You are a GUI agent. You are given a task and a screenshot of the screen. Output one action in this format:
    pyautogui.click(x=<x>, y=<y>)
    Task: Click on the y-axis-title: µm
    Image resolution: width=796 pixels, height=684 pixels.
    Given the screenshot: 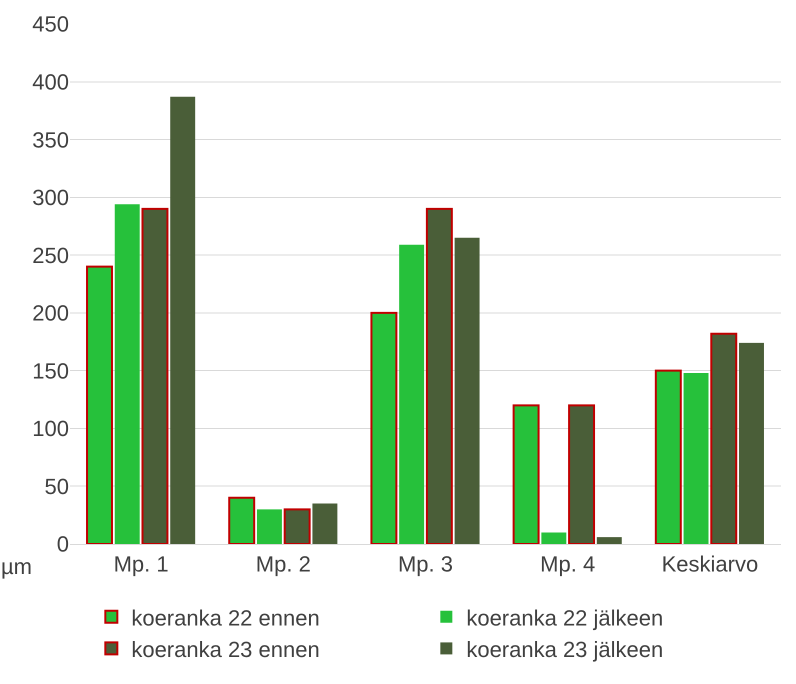 What is the action you would take?
    pyautogui.click(x=16, y=566)
    